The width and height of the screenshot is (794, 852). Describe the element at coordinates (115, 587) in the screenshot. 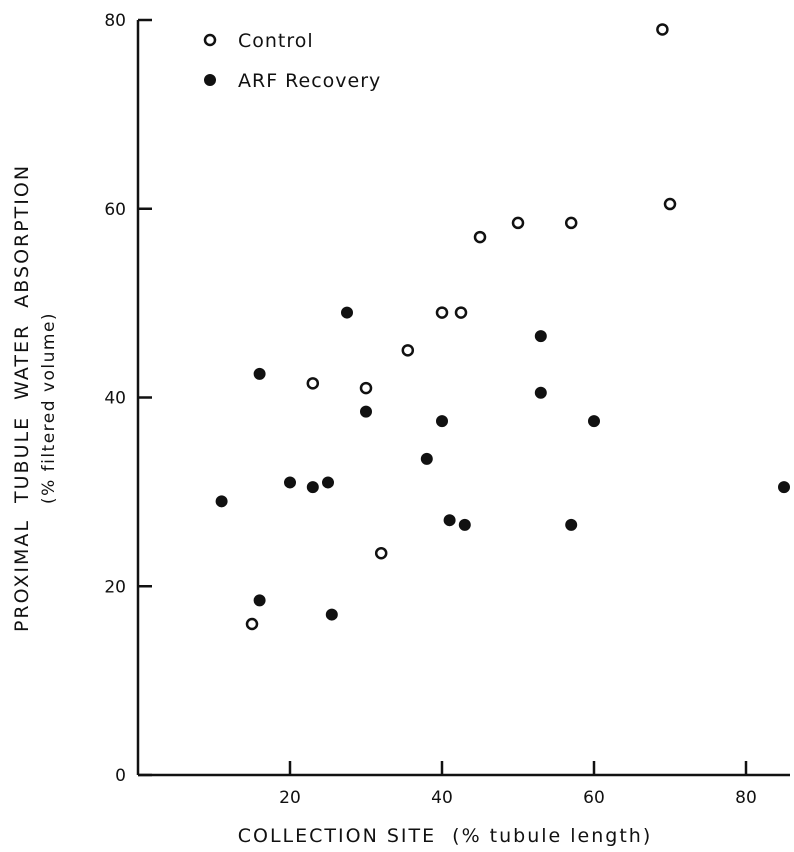

I see `y-tick-label: 20` at that location.